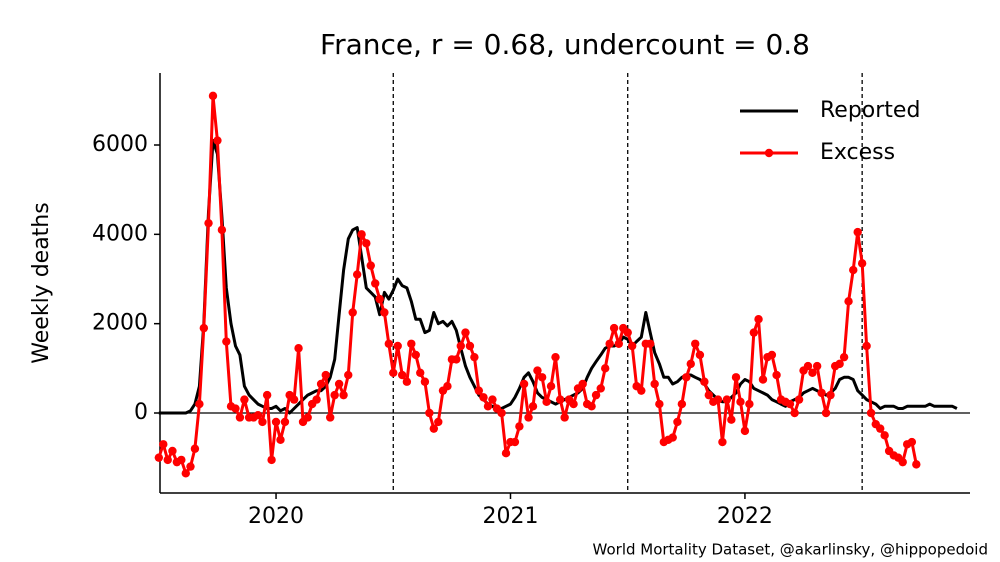 This screenshot has height=562, width=1000. Describe the element at coordinates (141, 412) in the screenshot. I see `y-tick-label: 0` at that location.